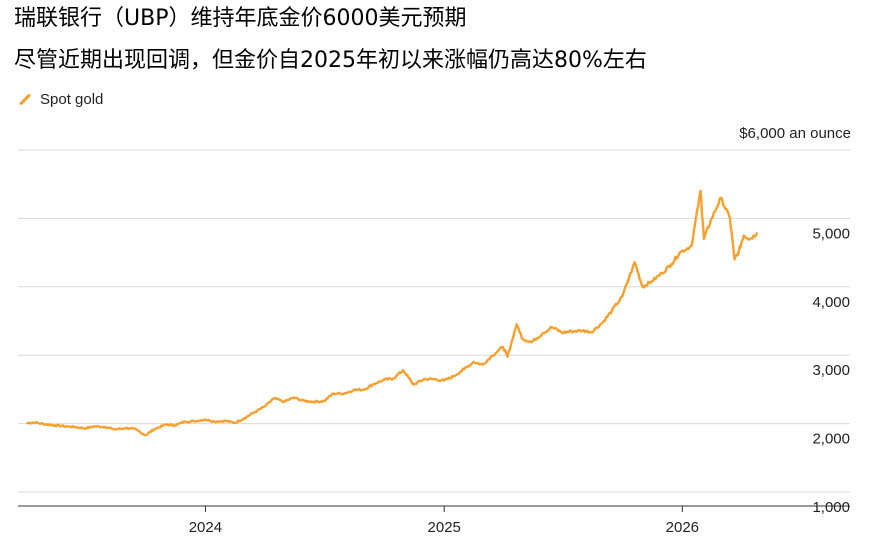 Image resolution: width=875 pixels, height=544 pixels. Describe the element at coordinates (831, 439) in the screenshot. I see `y-tick-label-2000: 2,000` at that location.